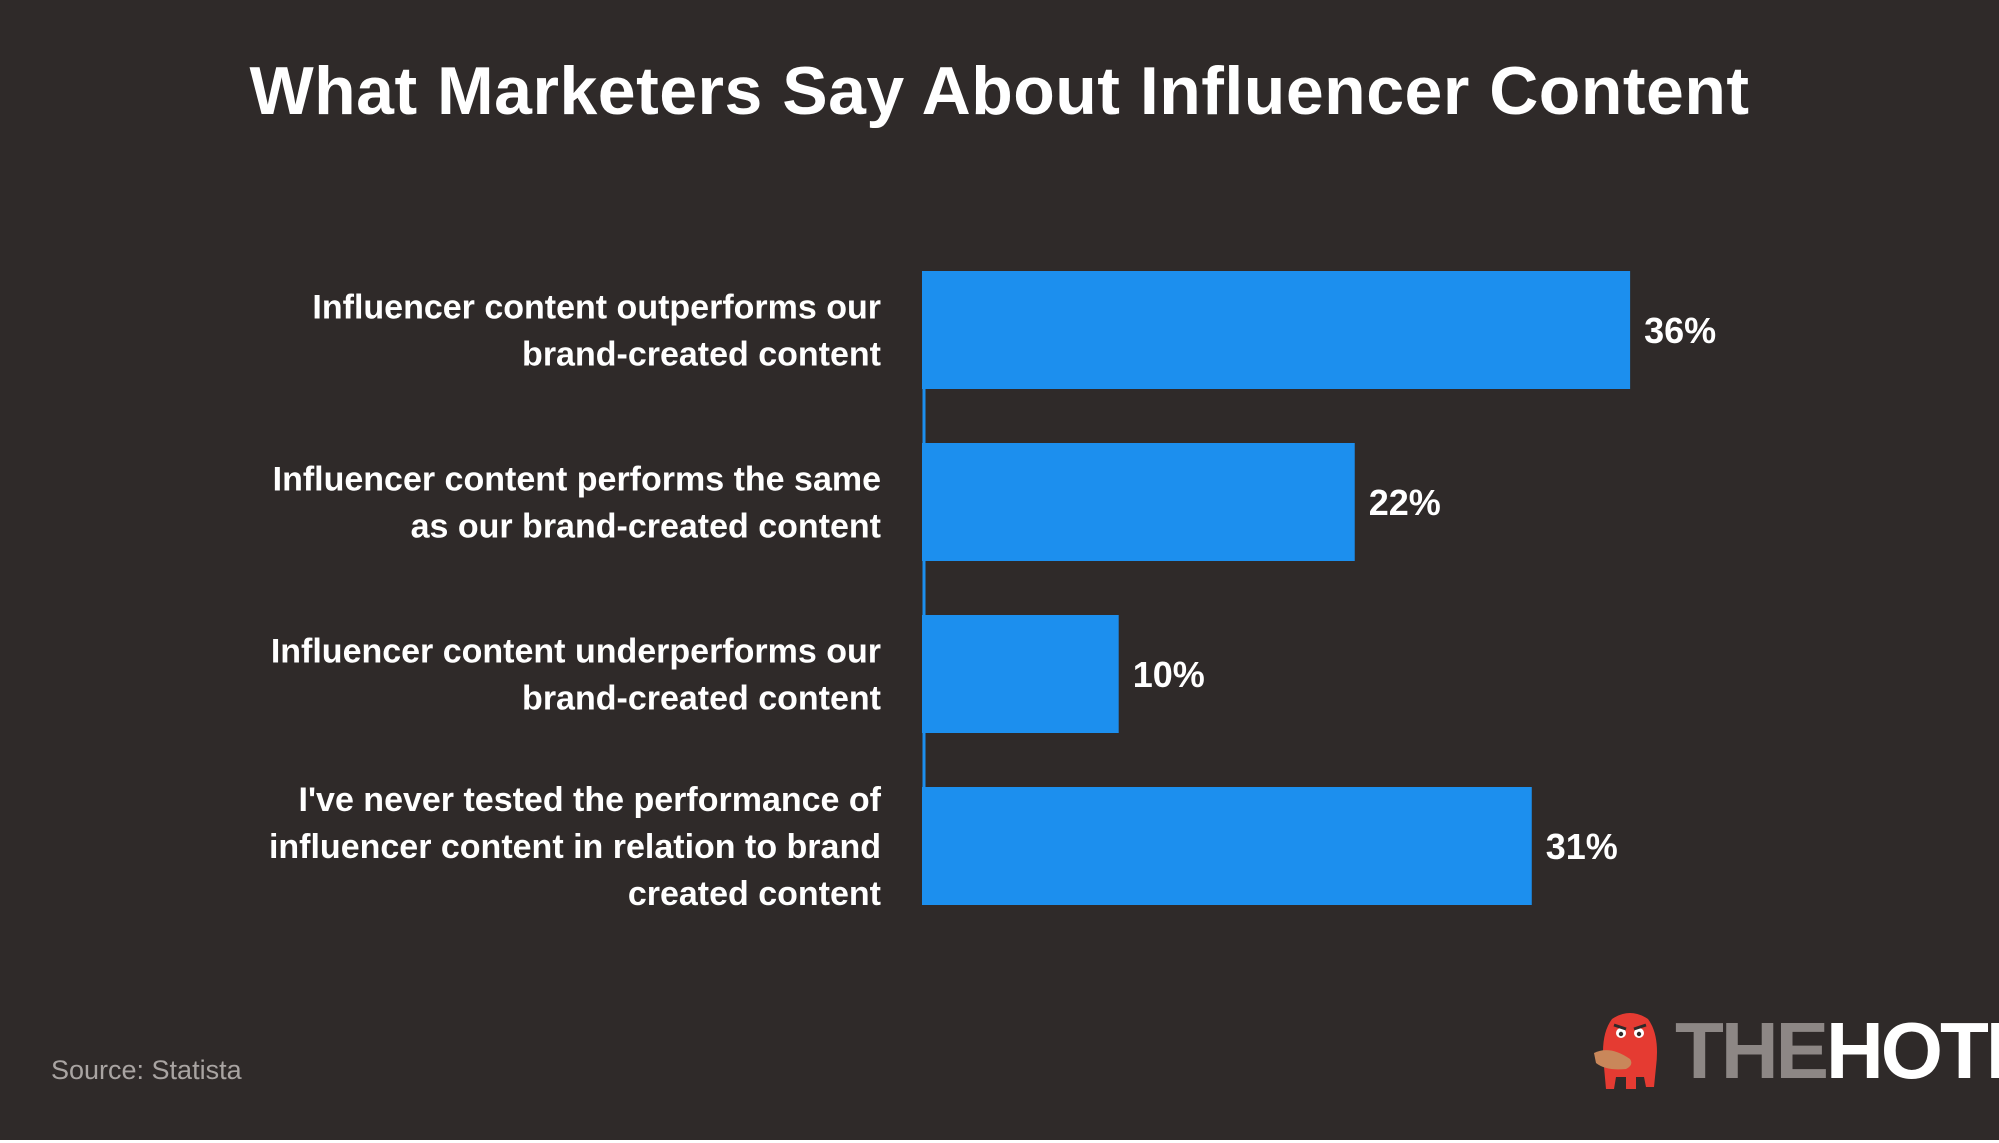  What do you see at coordinates (1169, 674) in the screenshot?
I see `value-label-3: 10%` at bounding box center [1169, 674].